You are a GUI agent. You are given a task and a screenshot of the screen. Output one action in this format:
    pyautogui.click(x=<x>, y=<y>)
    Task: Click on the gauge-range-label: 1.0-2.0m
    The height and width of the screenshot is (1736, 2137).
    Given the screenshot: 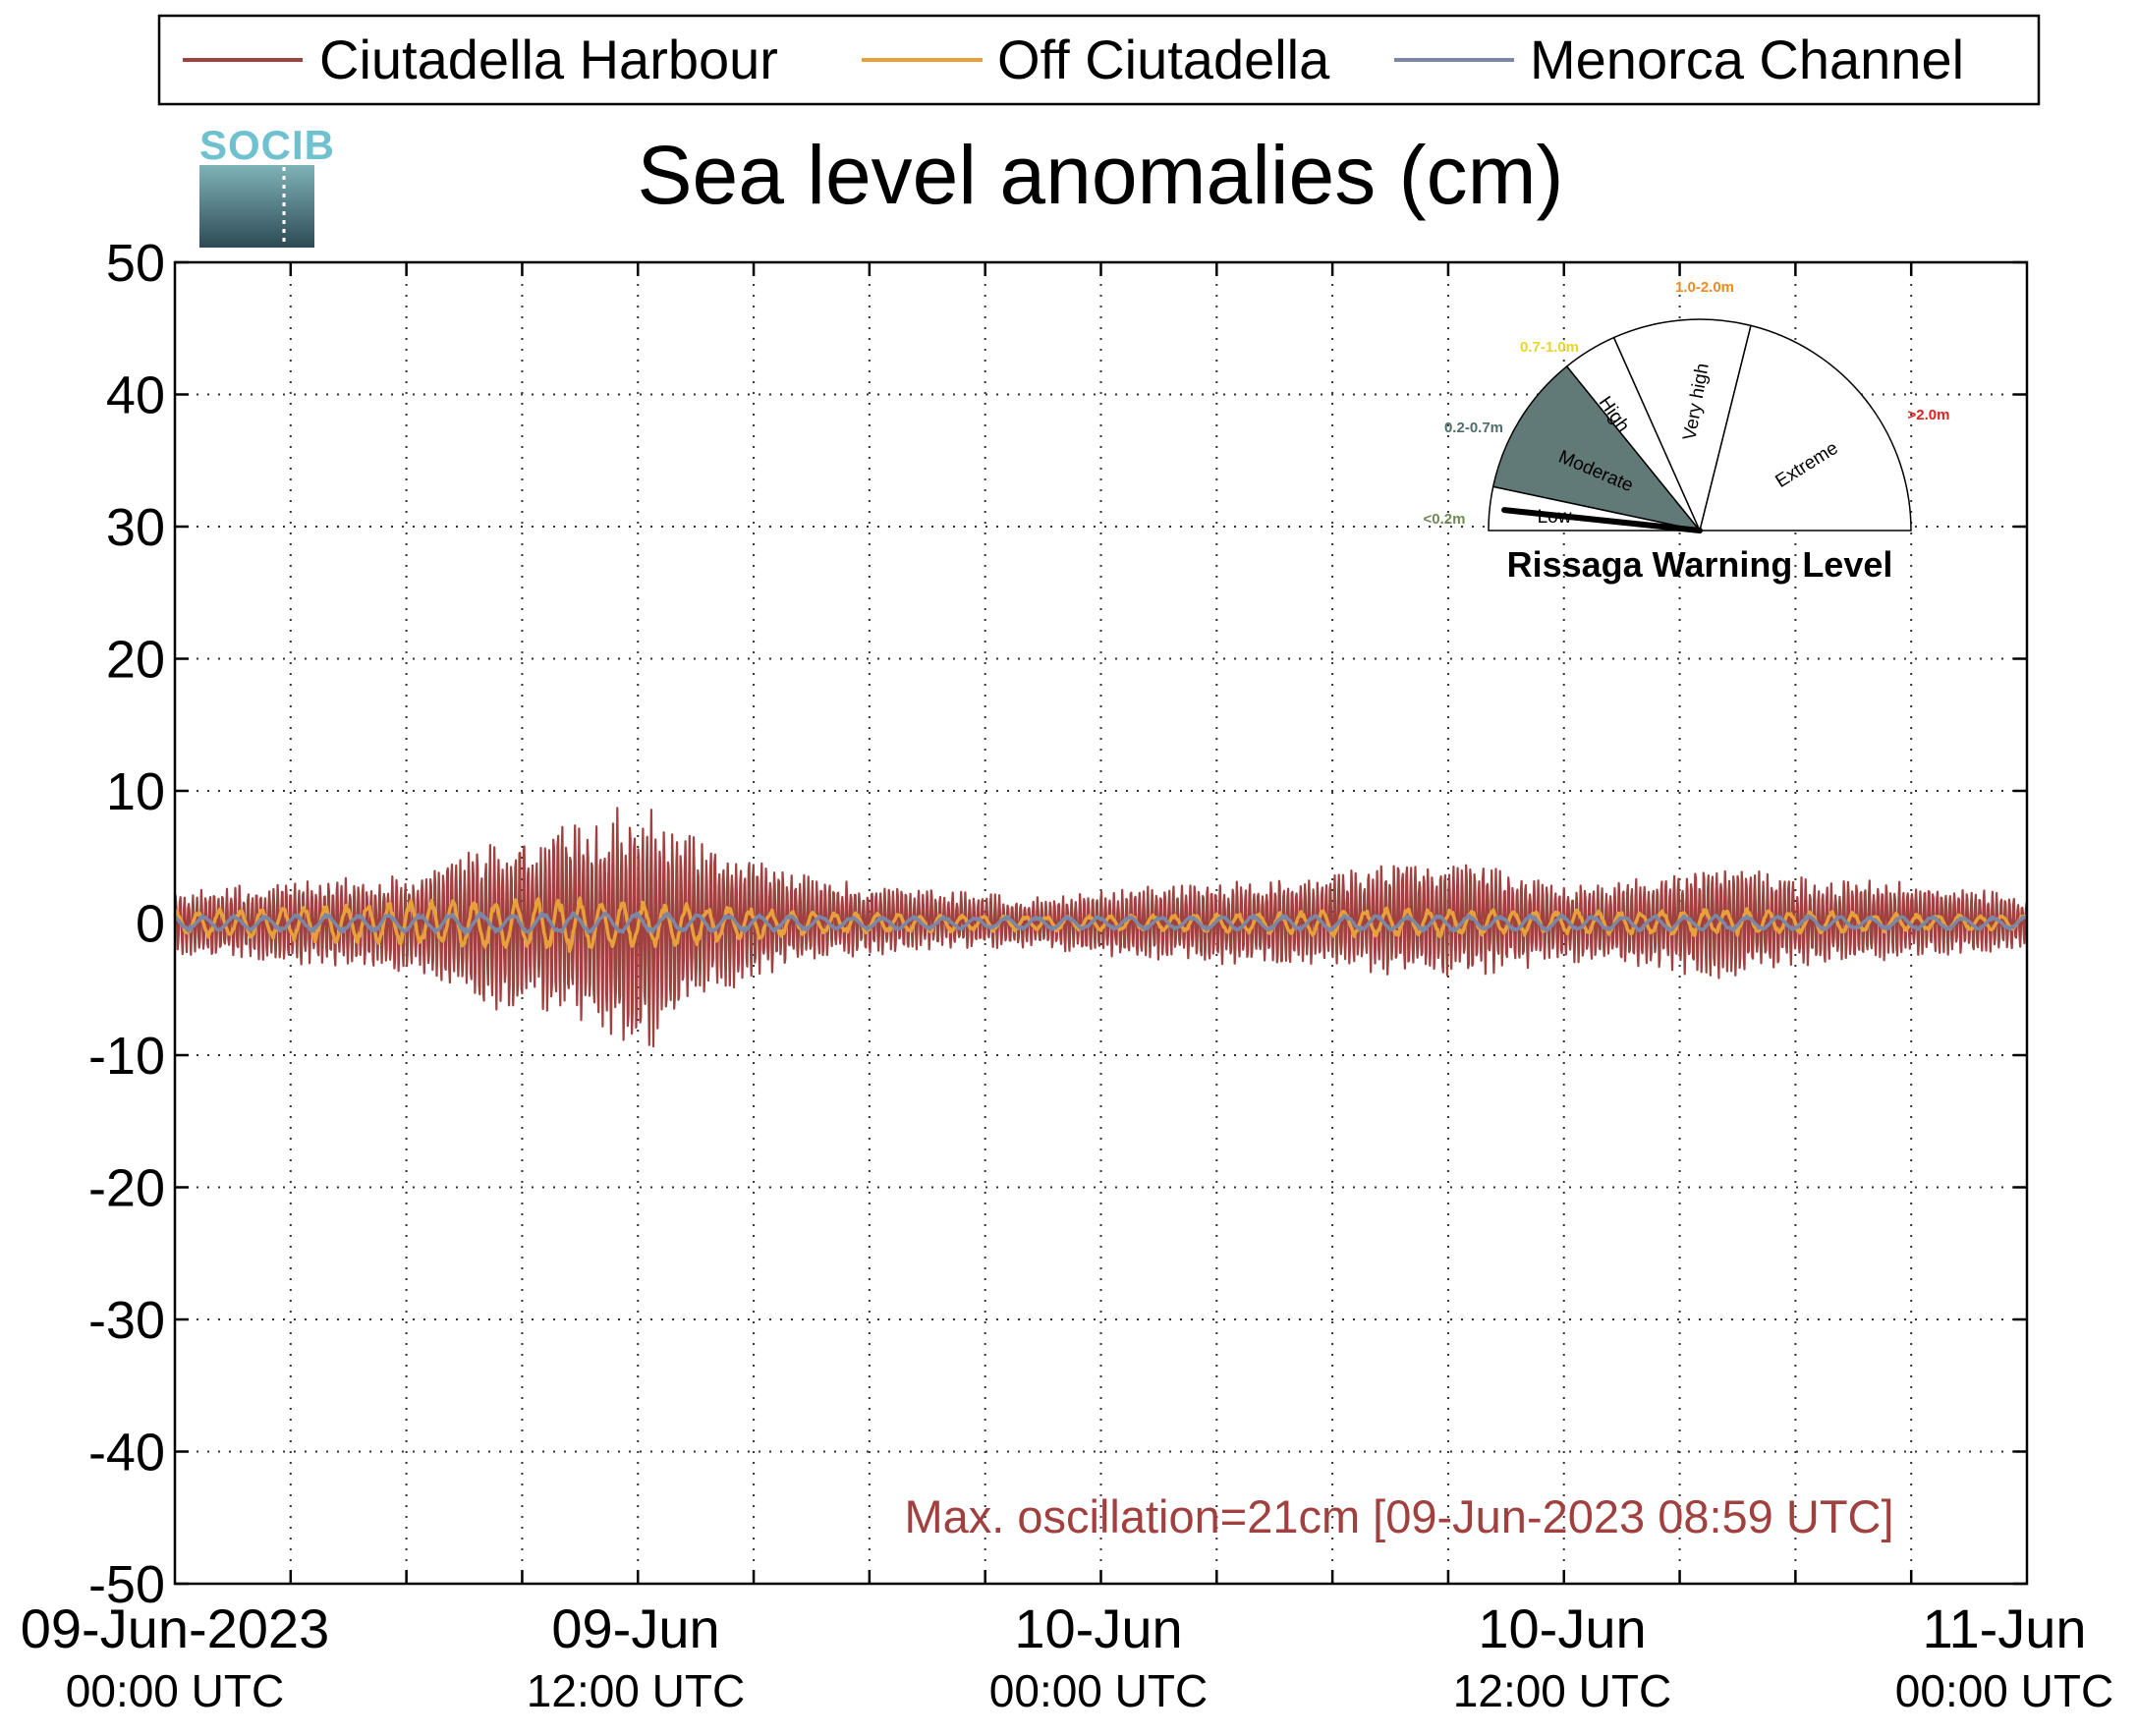 What is the action you would take?
    pyautogui.click(x=1704, y=287)
    